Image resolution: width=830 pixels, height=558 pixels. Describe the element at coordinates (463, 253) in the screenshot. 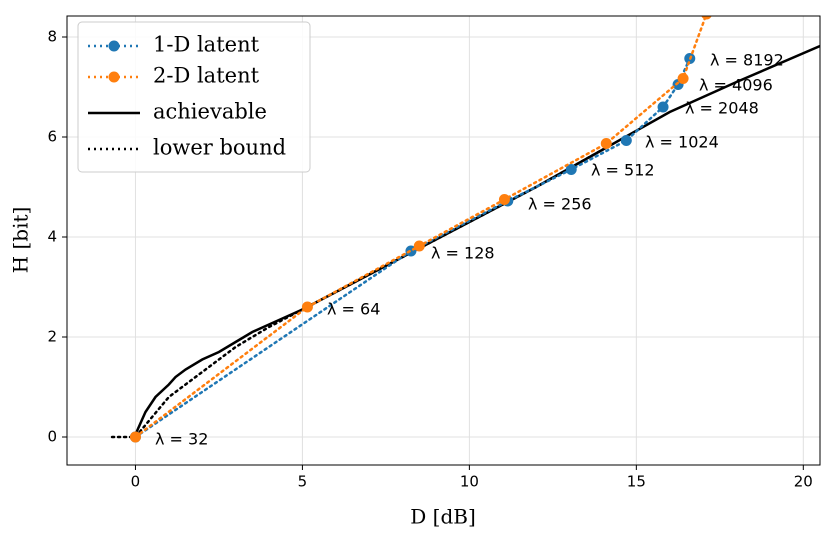

I see `annotation: λ = 128` at that location.